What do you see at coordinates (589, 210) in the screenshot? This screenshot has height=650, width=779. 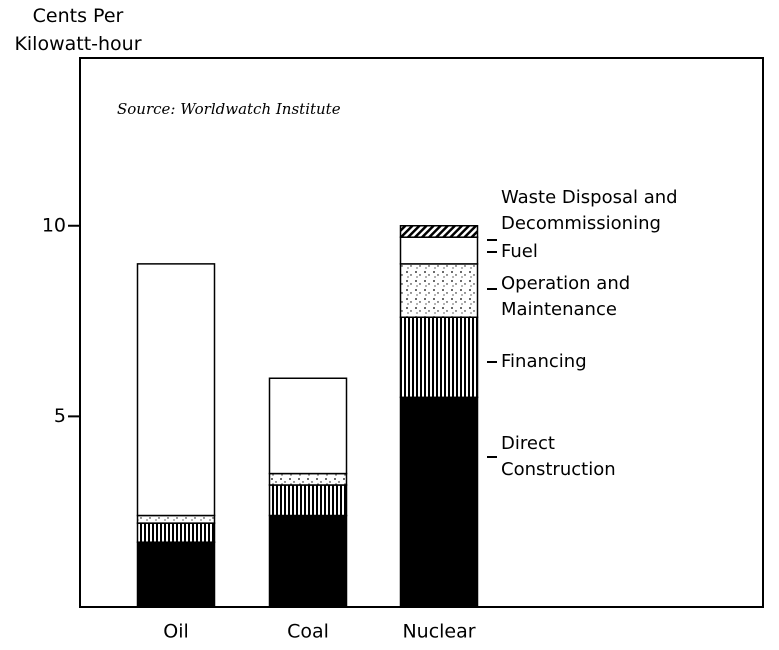 I see `legend-label: Waste Disposal and Decommissioning` at bounding box center [589, 210].